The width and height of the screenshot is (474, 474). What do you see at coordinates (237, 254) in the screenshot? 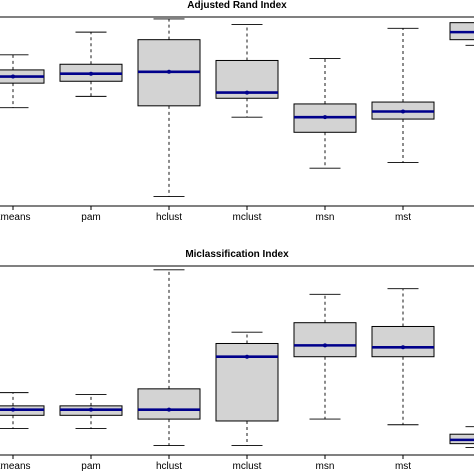
I see `chart-title: Miclassification Index` at bounding box center [237, 254].